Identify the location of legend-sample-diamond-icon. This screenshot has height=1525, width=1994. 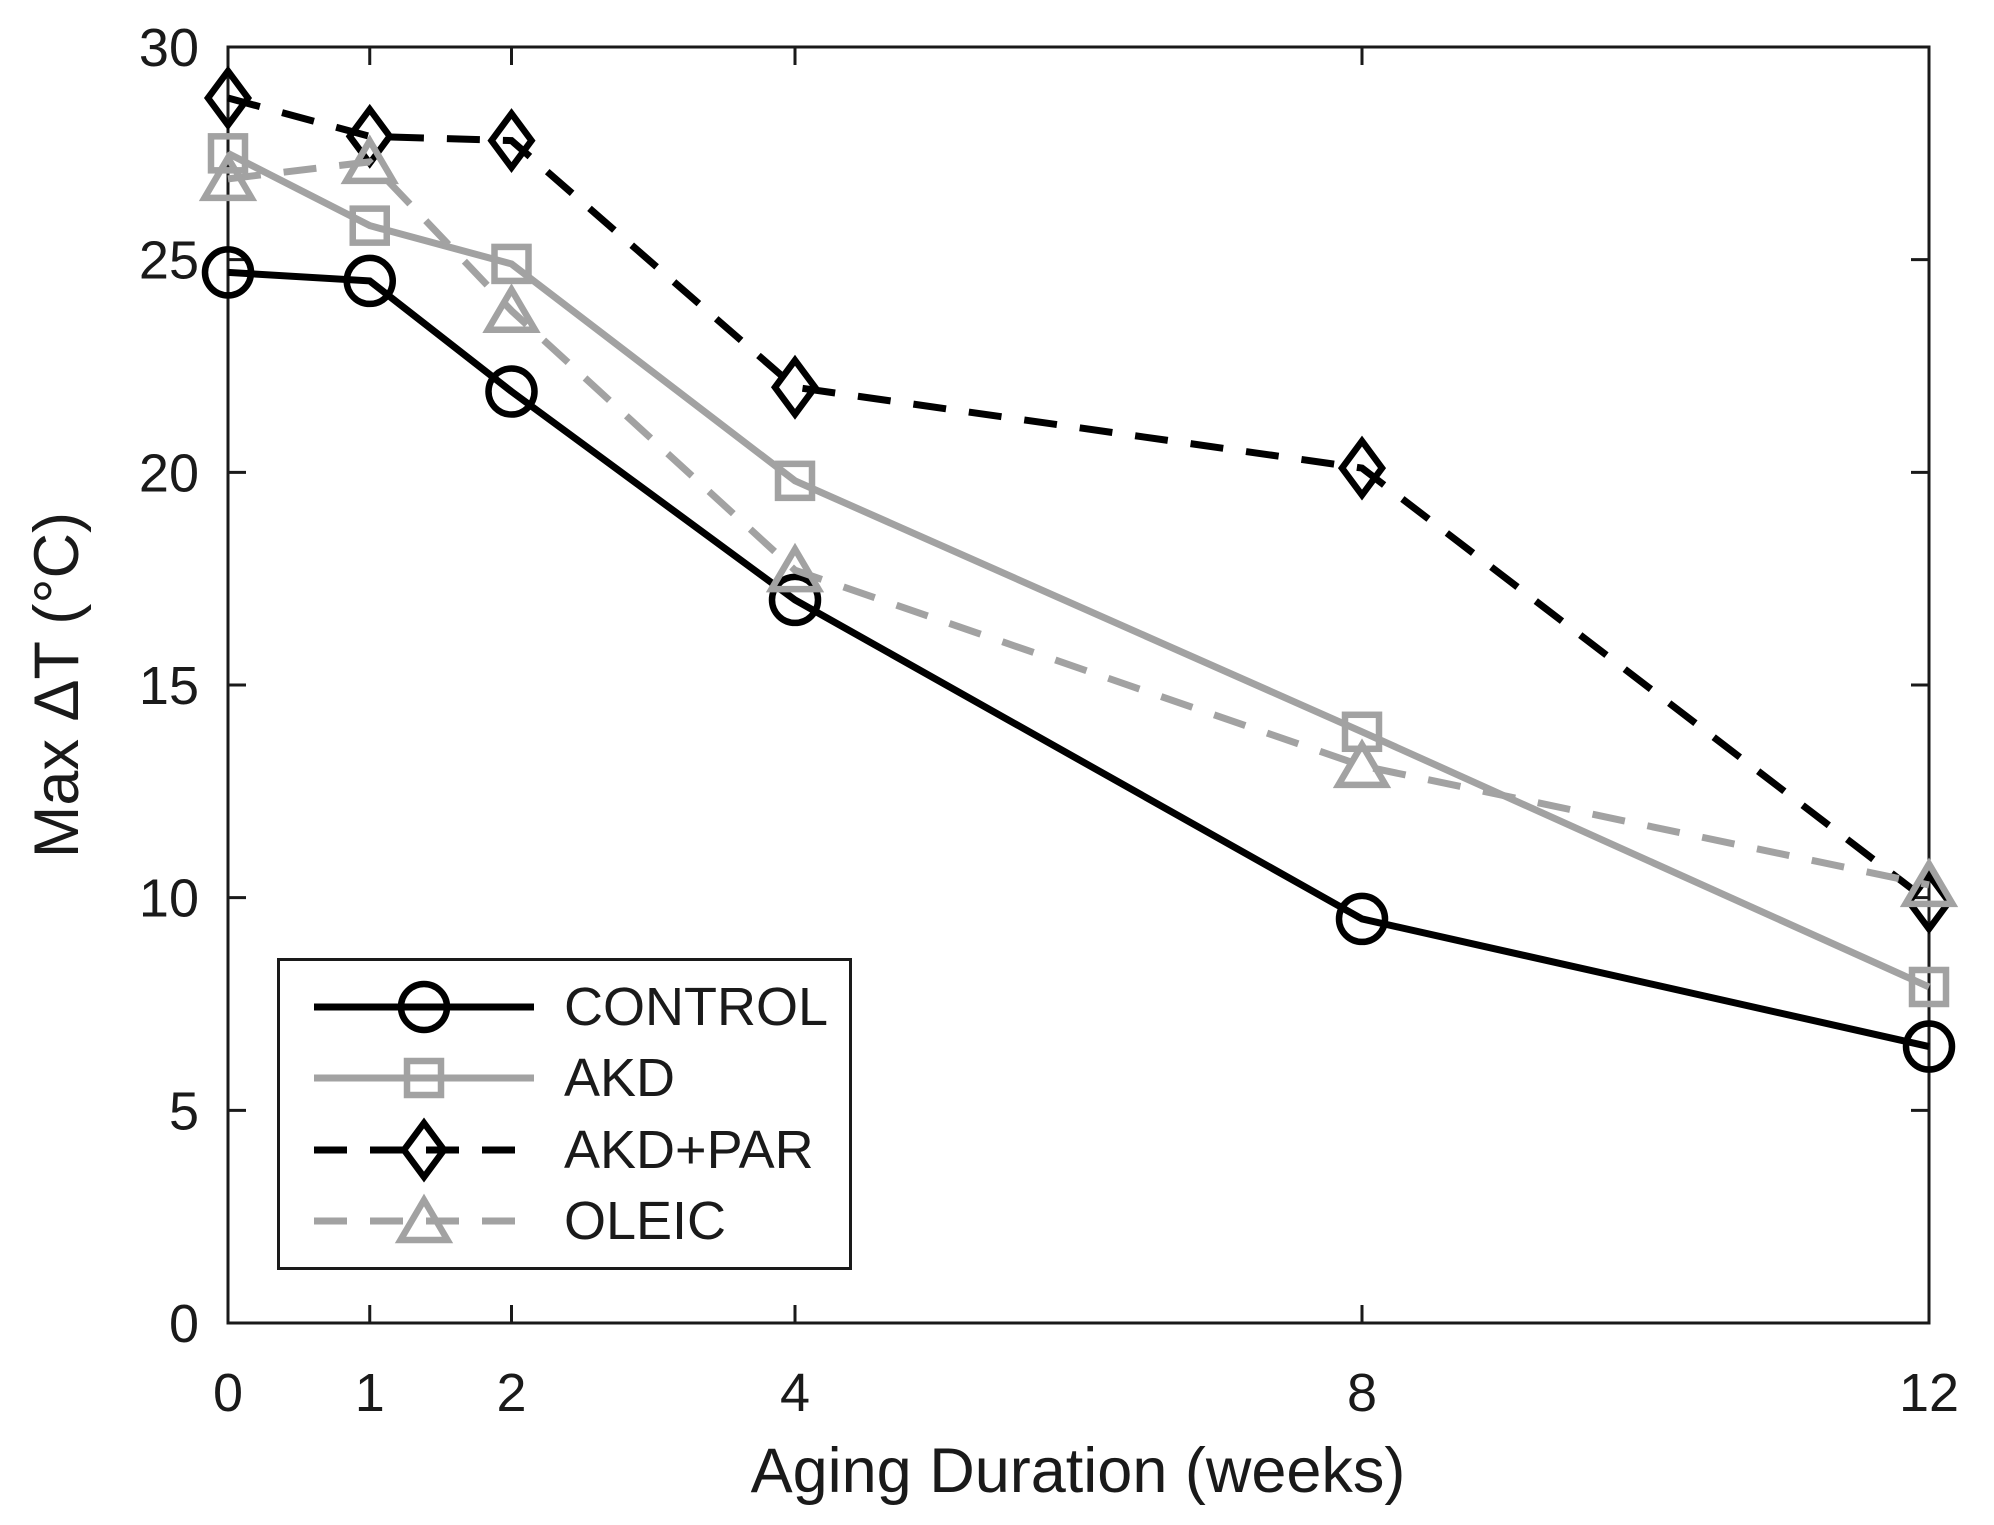
(424, 1150).